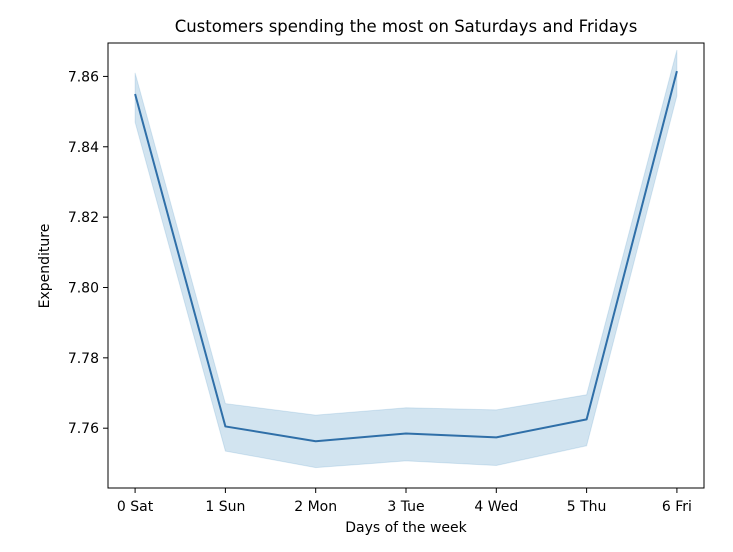 The image size is (733, 552). What do you see at coordinates (83, 288) in the screenshot?
I see `y-tick-label: 7.80` at bounding box center [83, 288].